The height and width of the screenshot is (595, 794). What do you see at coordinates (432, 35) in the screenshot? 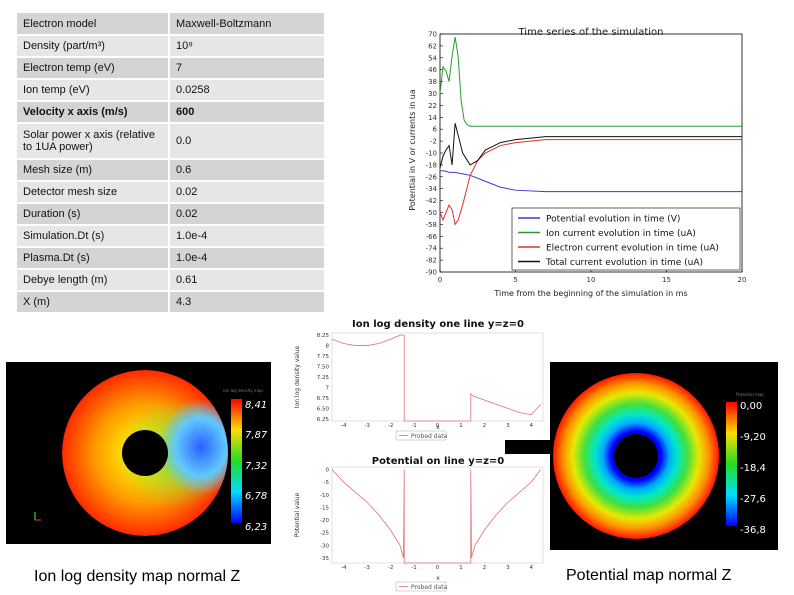
I see `y-tick-label: 70` at bounding box center [432, 35].